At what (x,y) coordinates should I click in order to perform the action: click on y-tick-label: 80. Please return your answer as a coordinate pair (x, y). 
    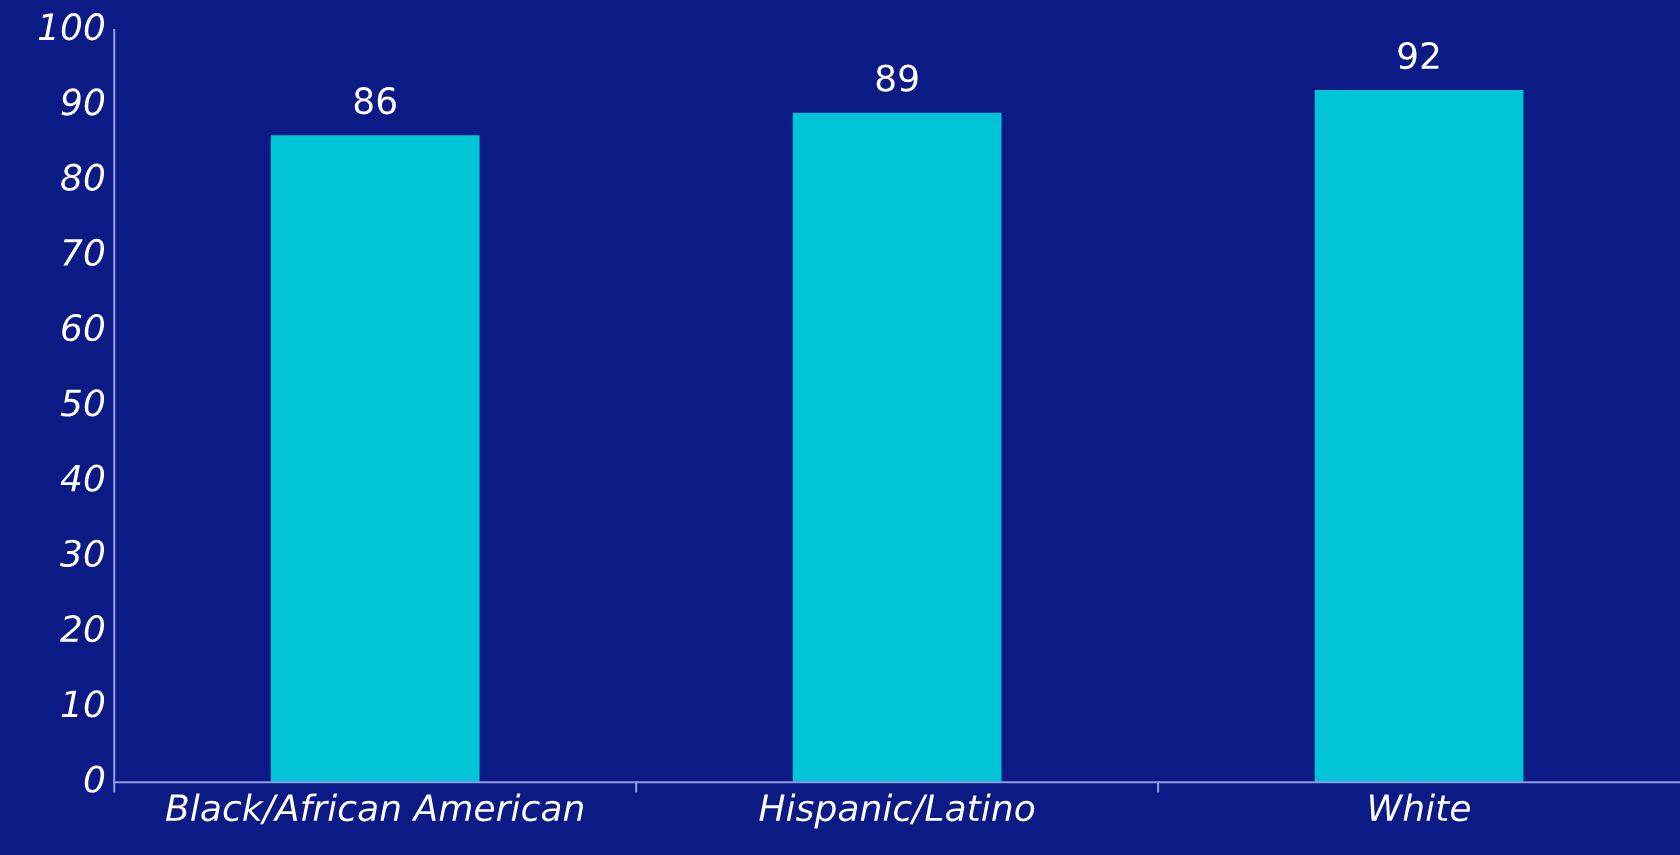
    Looking at the image, I should click on (83, 177).